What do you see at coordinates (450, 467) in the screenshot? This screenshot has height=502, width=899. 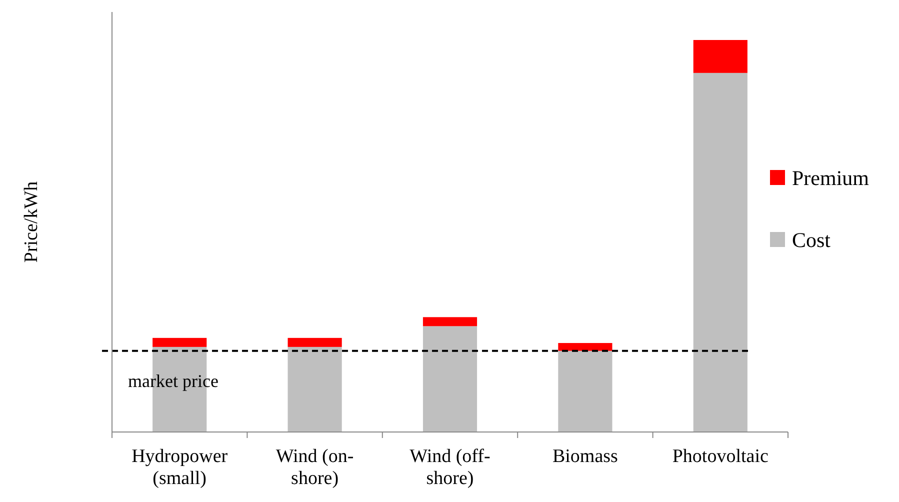 I see `x-tick-label: Wind (off-shore)` at bounding box center [450, 467].